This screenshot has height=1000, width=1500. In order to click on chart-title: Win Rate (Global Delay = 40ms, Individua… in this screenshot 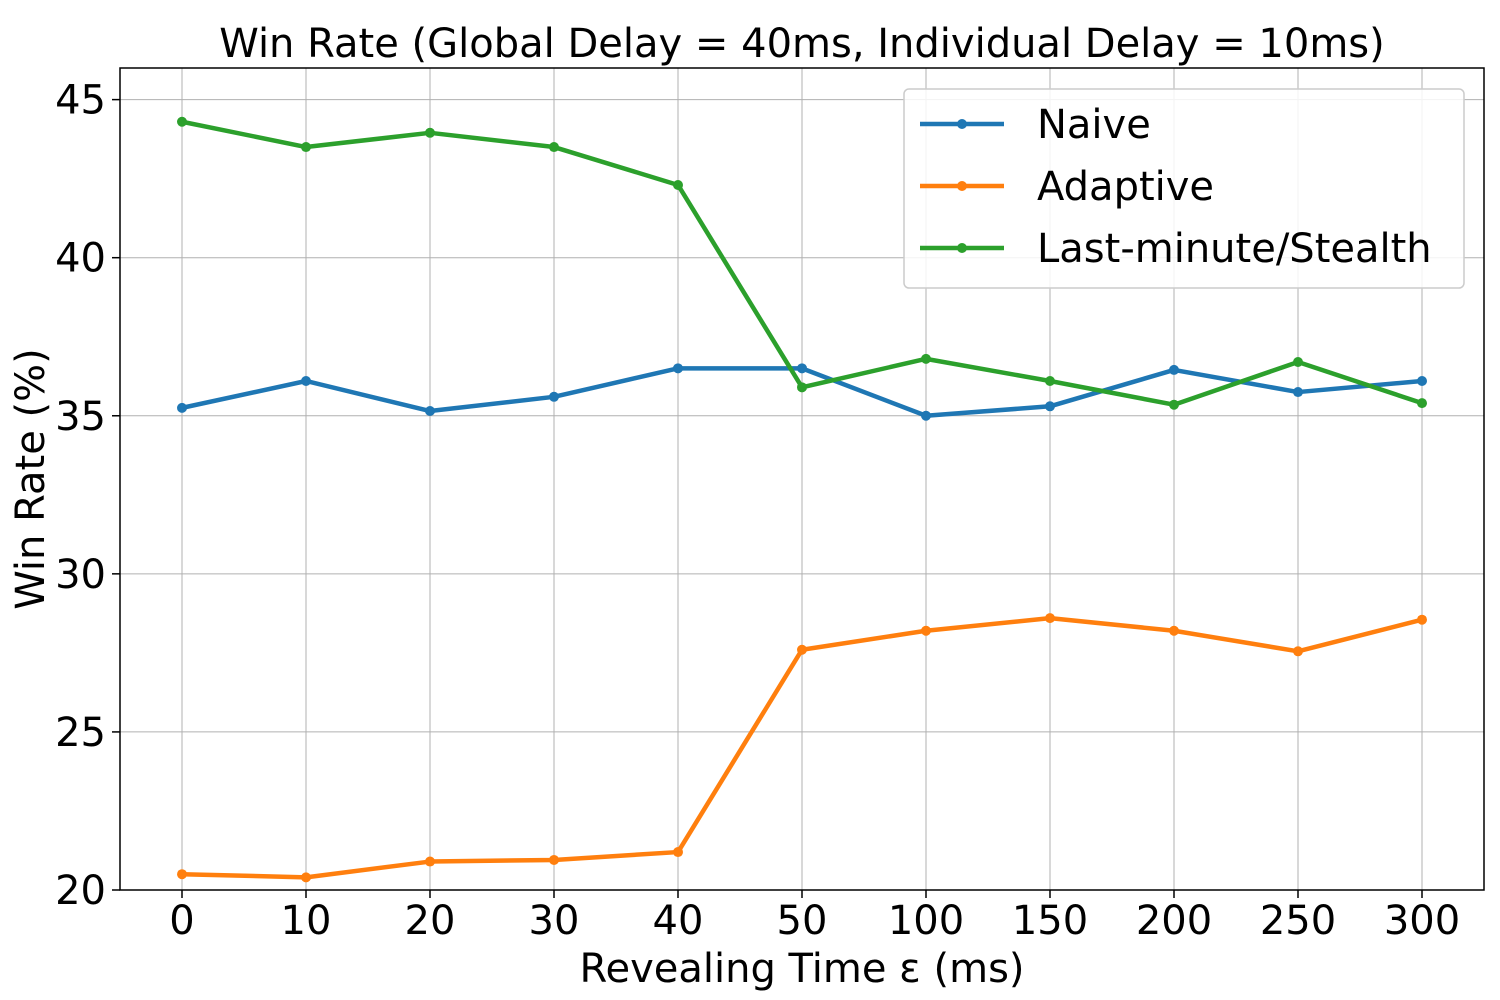, I will do `click(801, 44)`.